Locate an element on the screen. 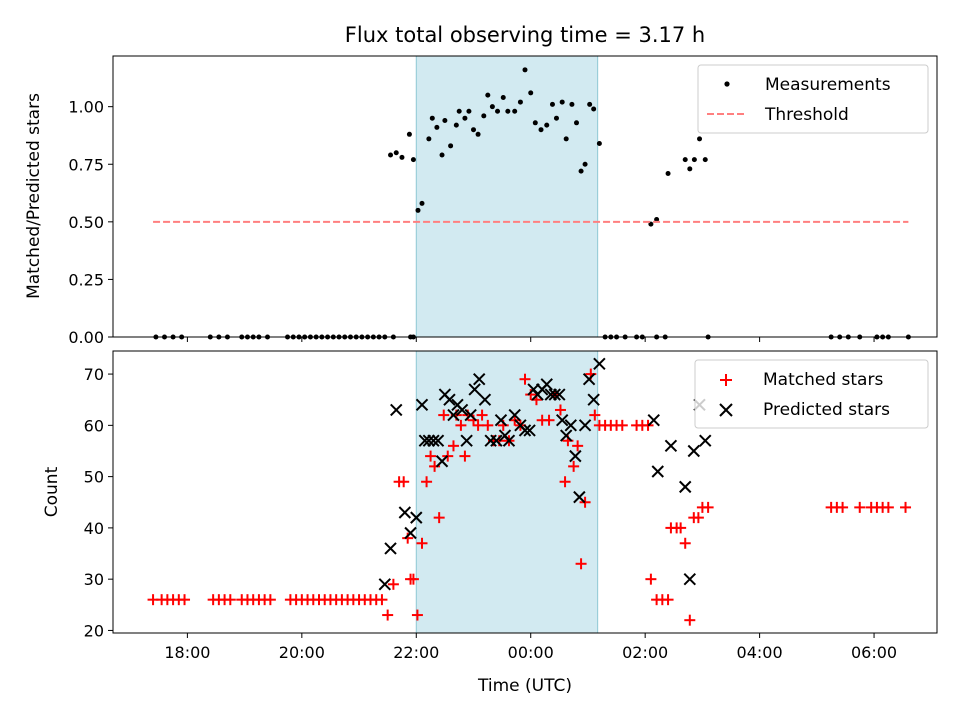 This screenshot has height=720, width=960. predicted-point-0-b is located at coordinates (385, 584).